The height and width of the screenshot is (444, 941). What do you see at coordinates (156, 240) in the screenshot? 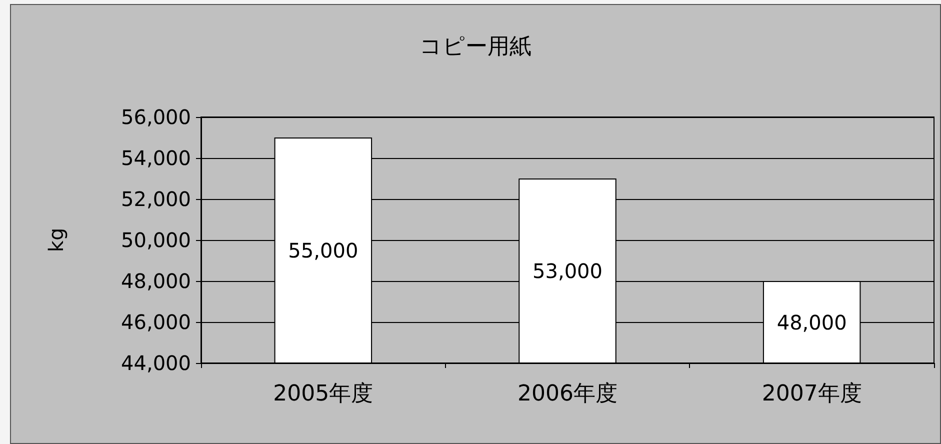
I see `y-tick-label: 50,000` at bounding box center [156, 240].